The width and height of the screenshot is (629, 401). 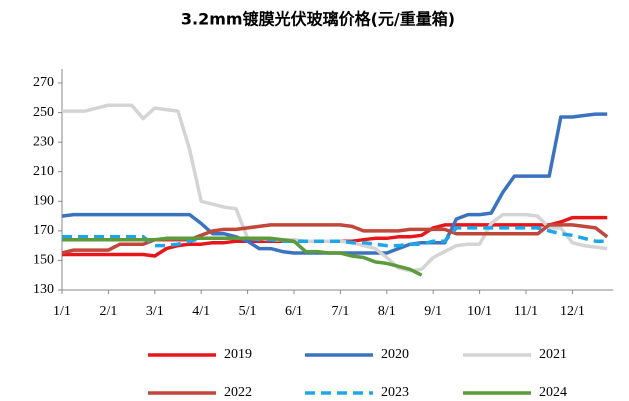 What do you see at coordinates (318, 19) in the screenshot?
I see `chart-title: 3.2mm镀膜光伏玻璃价格(元/重量箱)` at bounding box center [318, 19].